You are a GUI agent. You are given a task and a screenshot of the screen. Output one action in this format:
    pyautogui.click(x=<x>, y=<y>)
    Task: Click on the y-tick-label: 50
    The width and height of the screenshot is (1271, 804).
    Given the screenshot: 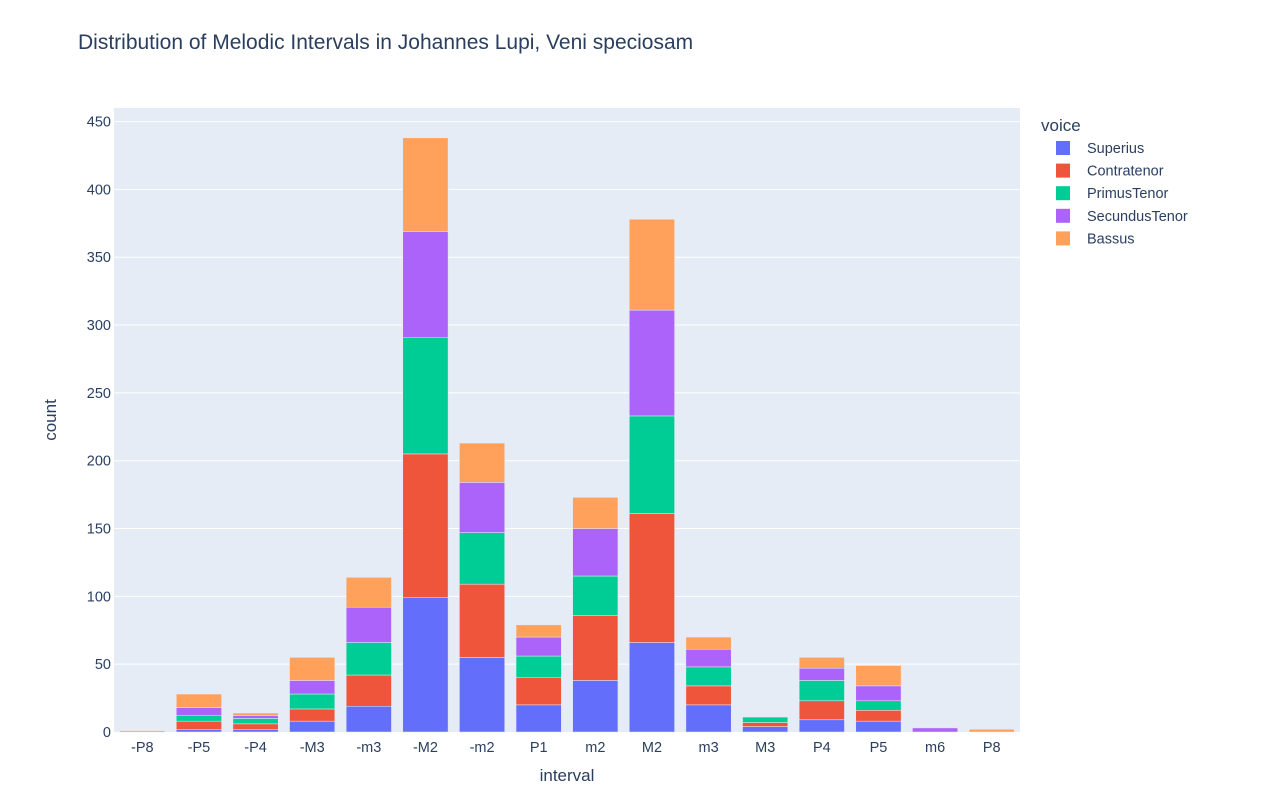 What is the action you would take?
    pyautogui.click(x=103, y=665)
    